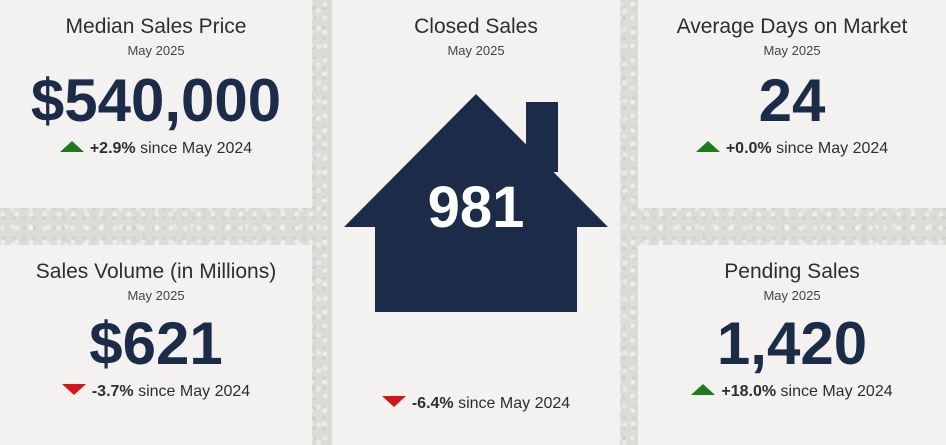 This screenshot has height=445, width=946. I want to click on card-value: 981, so click(476, 207).